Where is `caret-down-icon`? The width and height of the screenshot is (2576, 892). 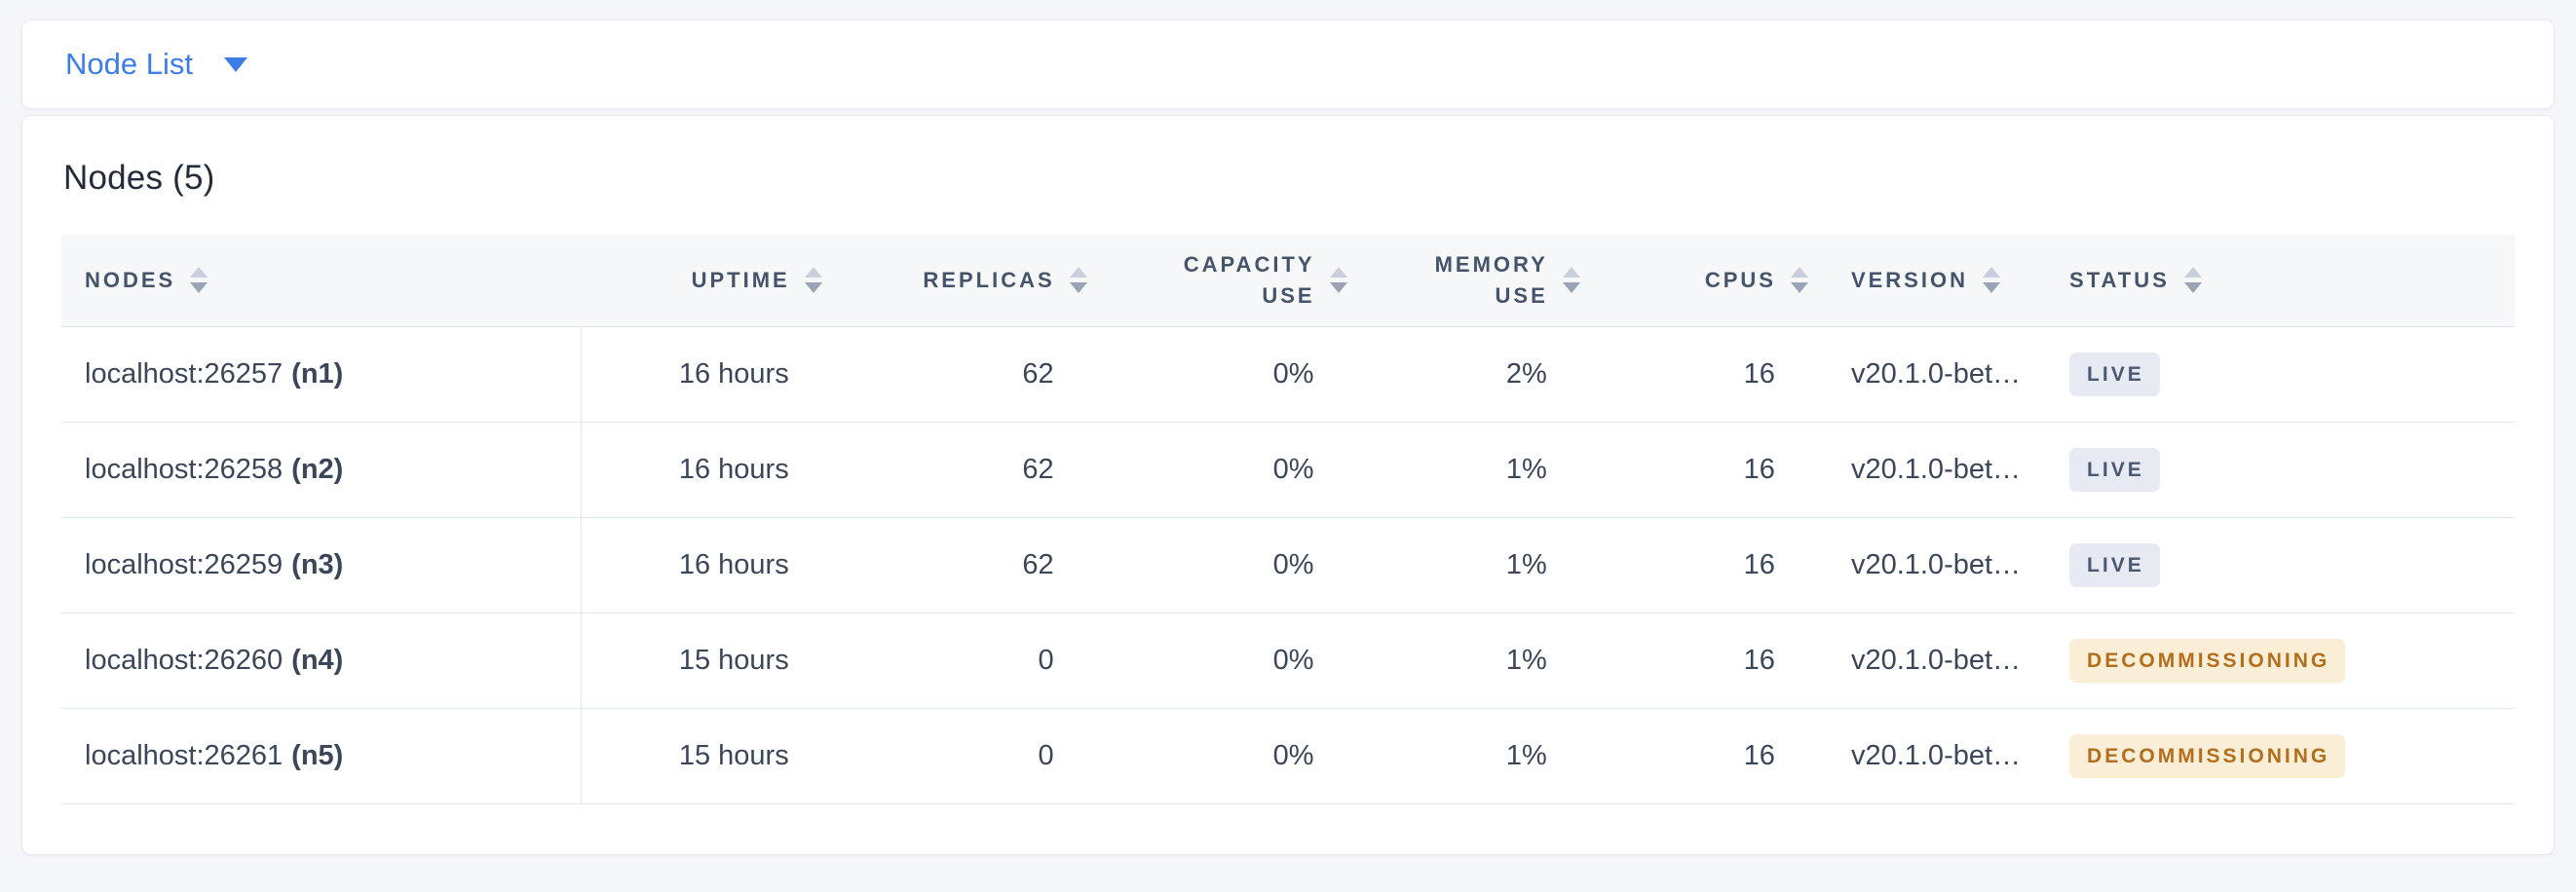 caret-down-icon is located at coordinates (235, 64).